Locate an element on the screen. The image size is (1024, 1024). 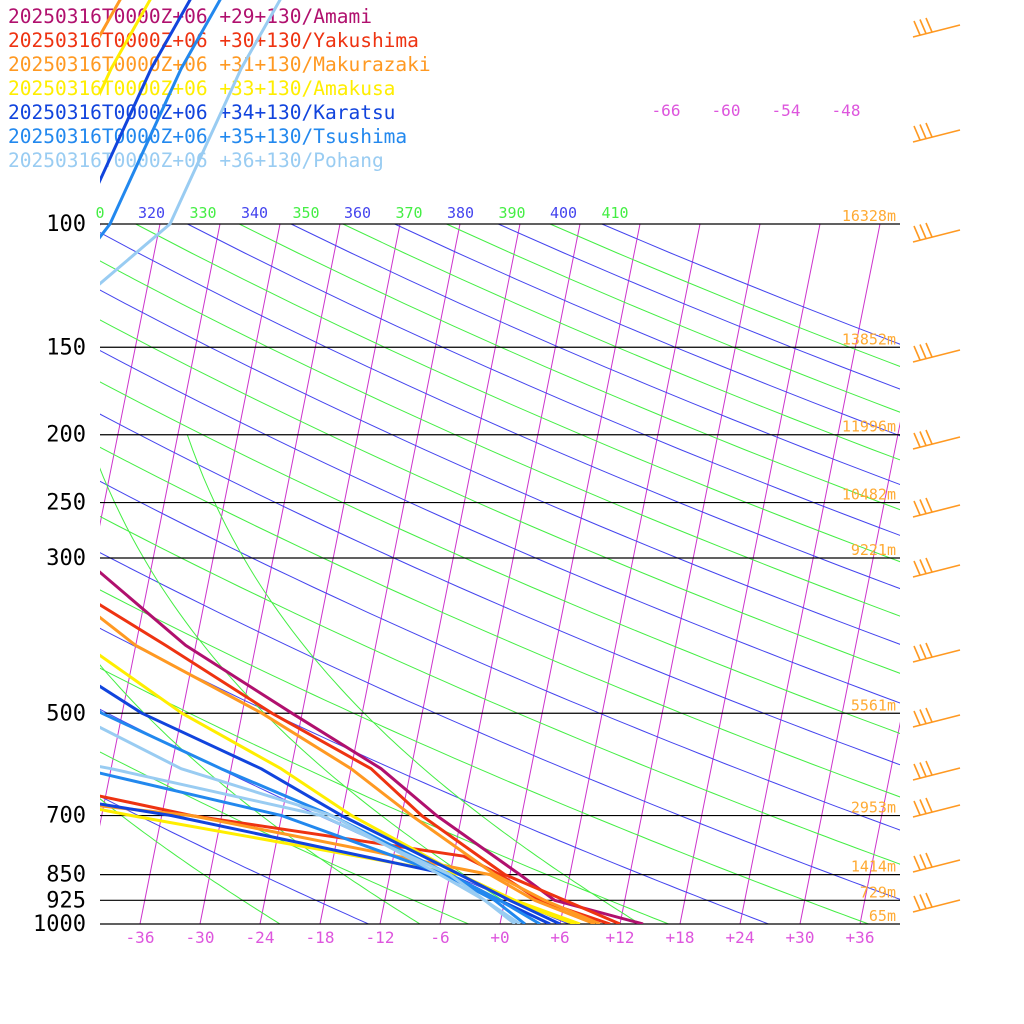
temperature-tick: -30 is located at coordinates (200, 937).